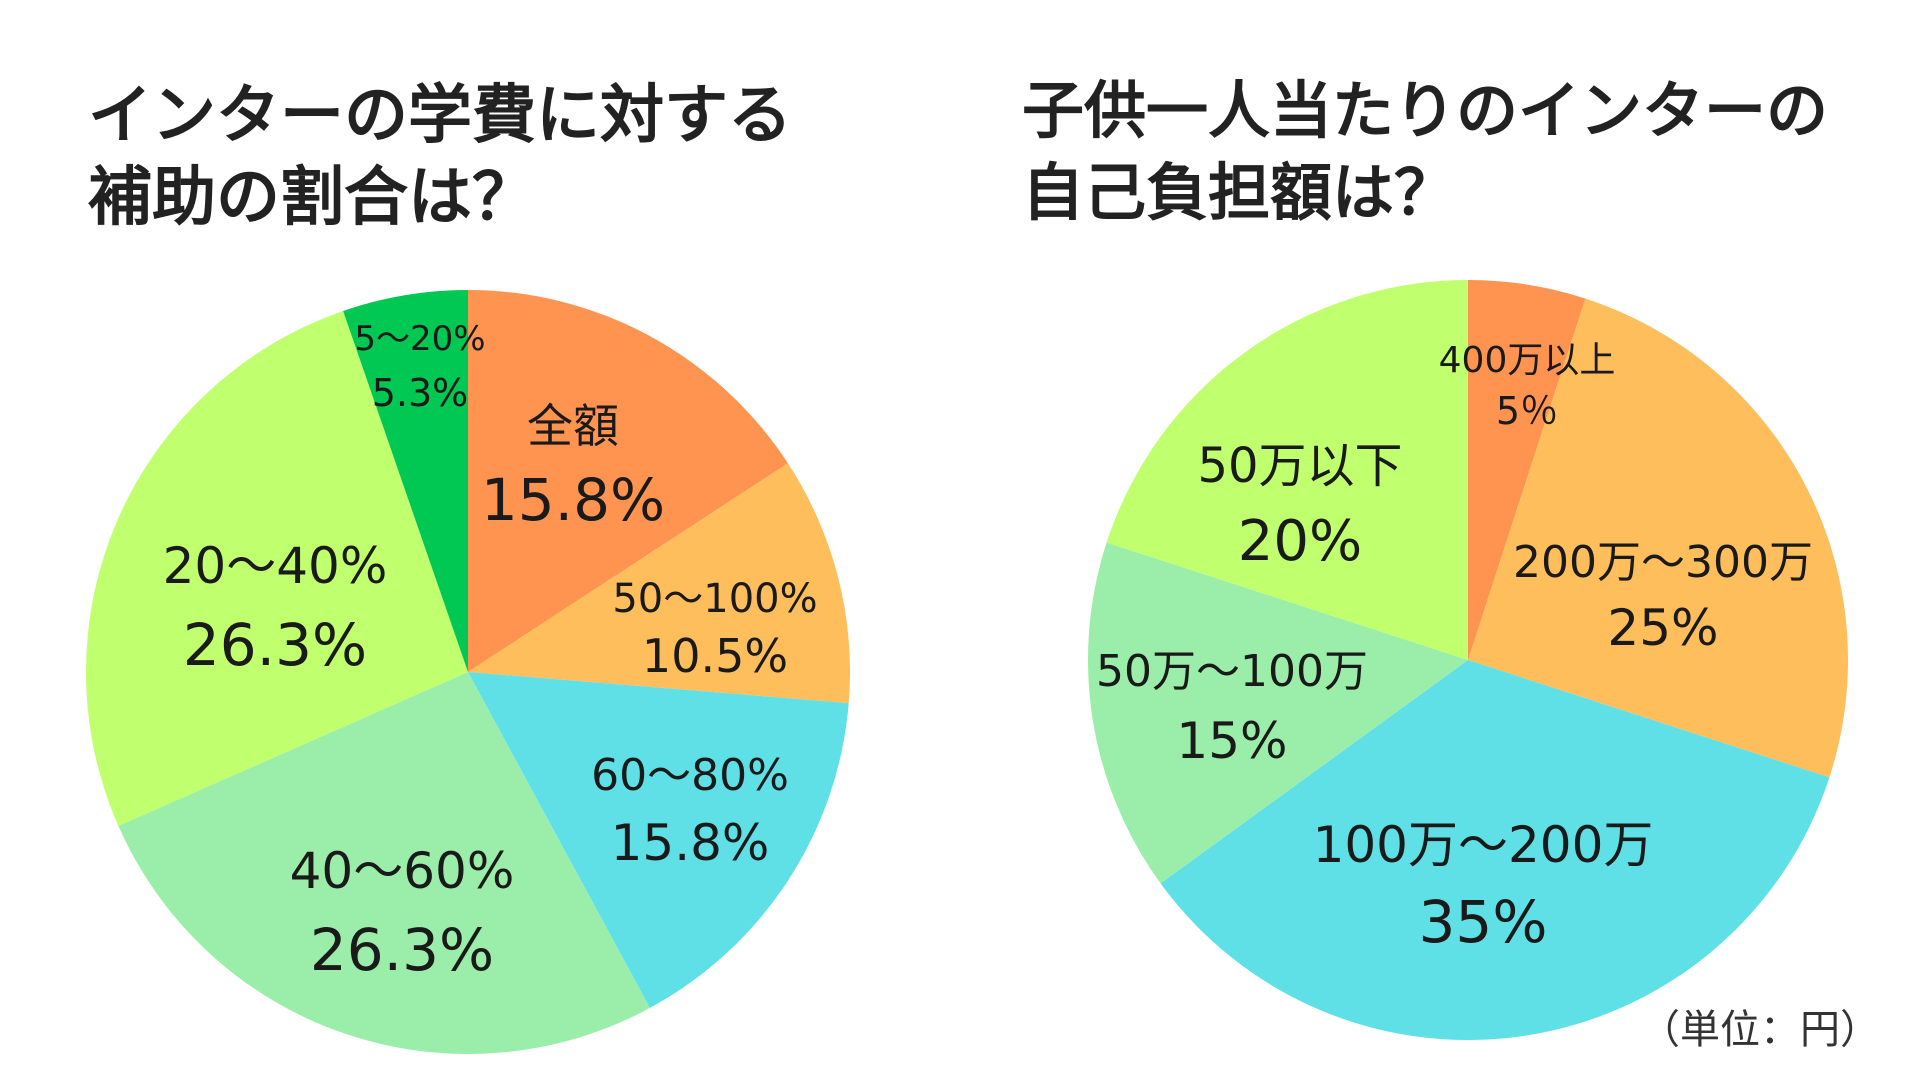 The height and width of the screenshot is (1080, 1920). Describe the element at coordinates (1662, 628) in the screenshot. I see `slice-value-label: 25%` at that location.